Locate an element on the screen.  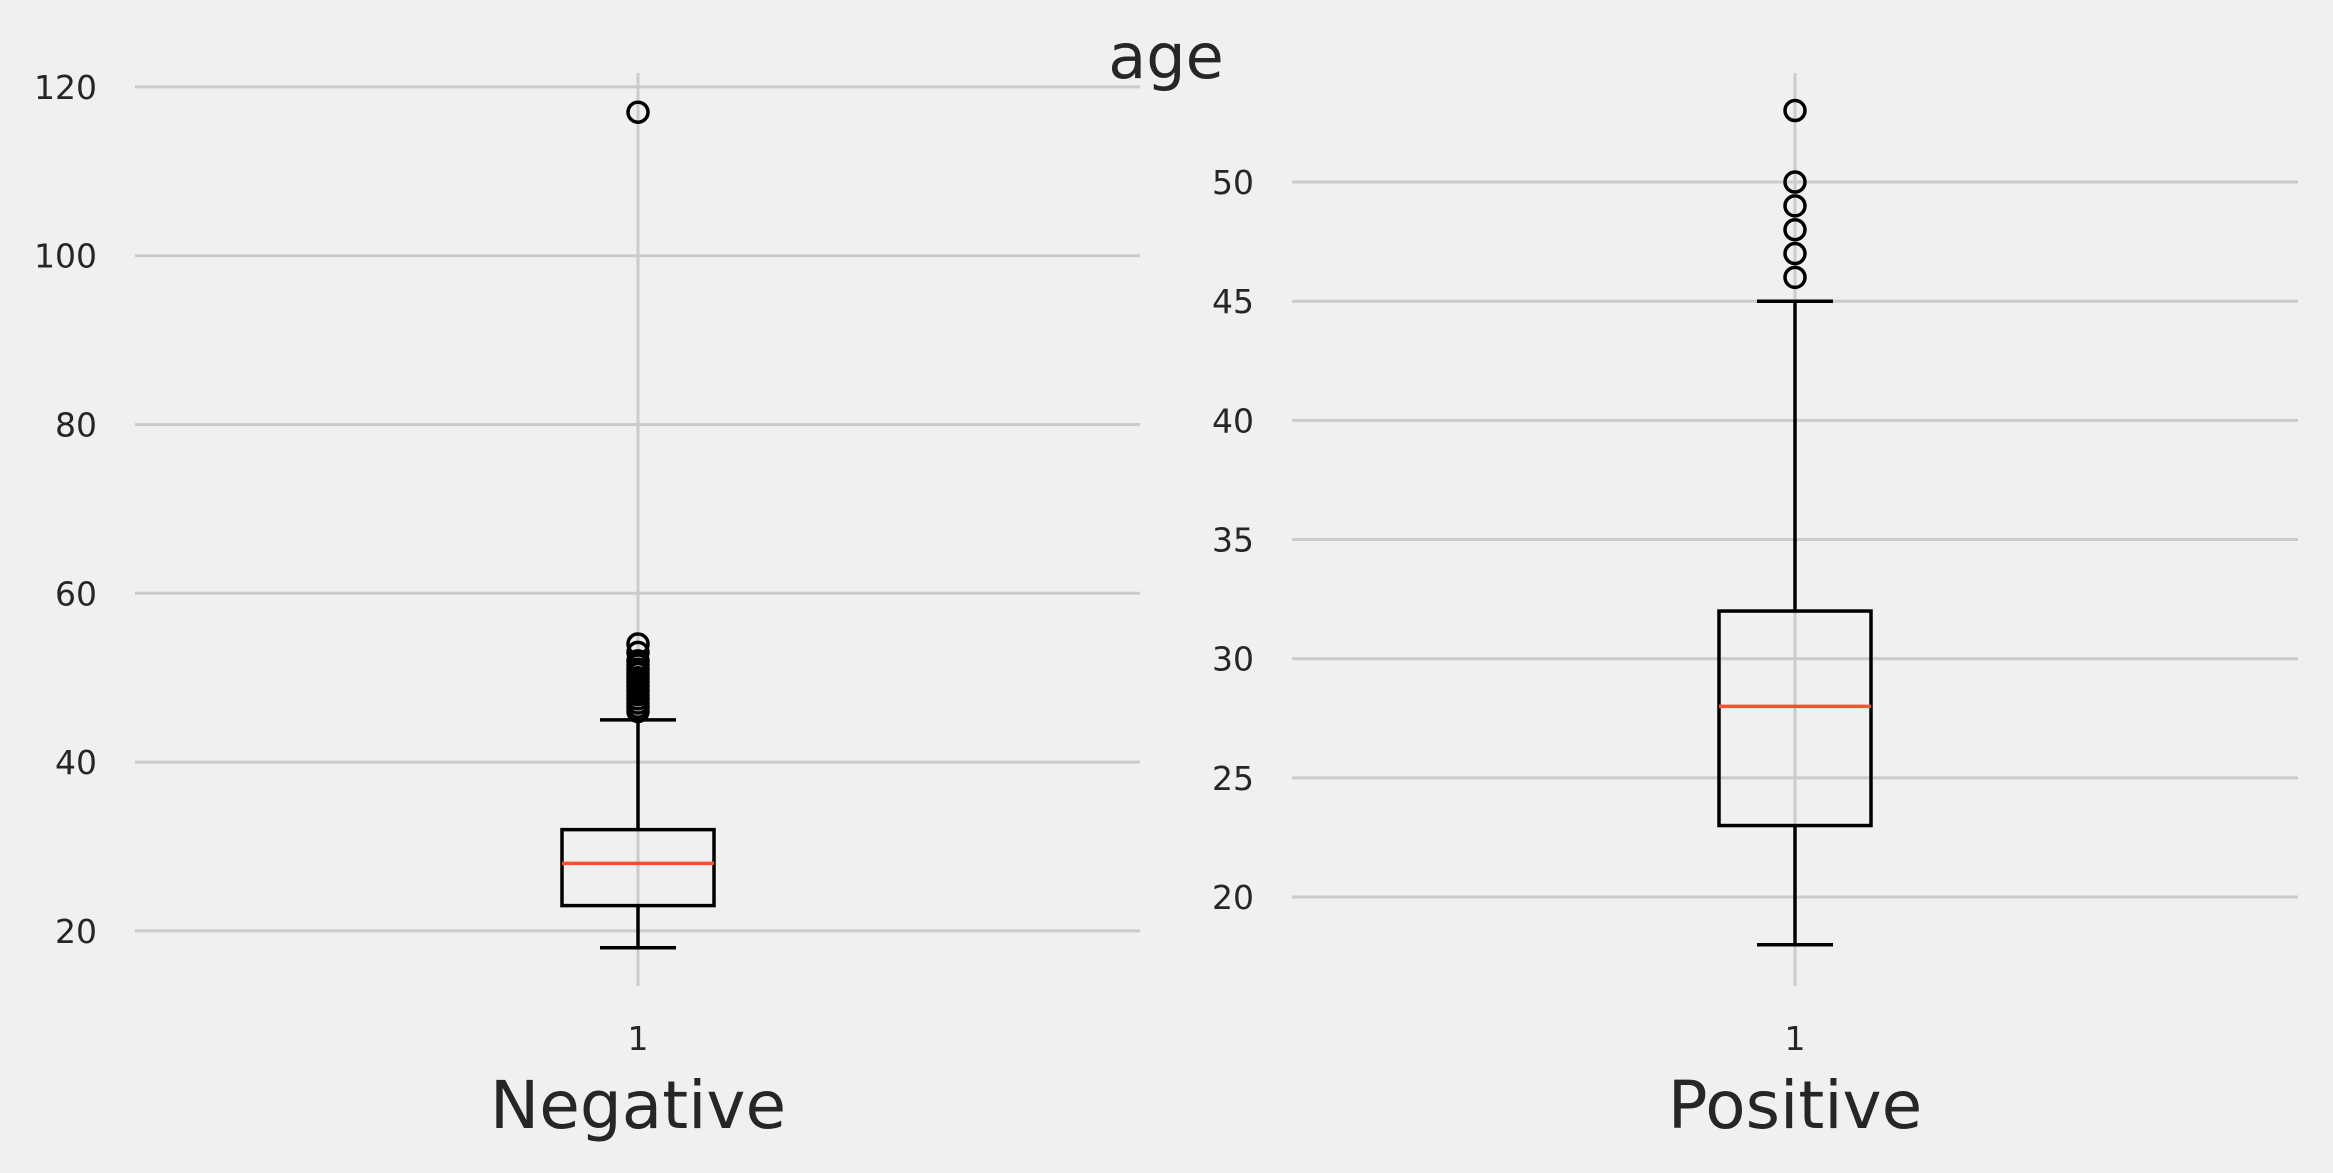
x-axis-label: Negative is located at coordinates (638, 1105).